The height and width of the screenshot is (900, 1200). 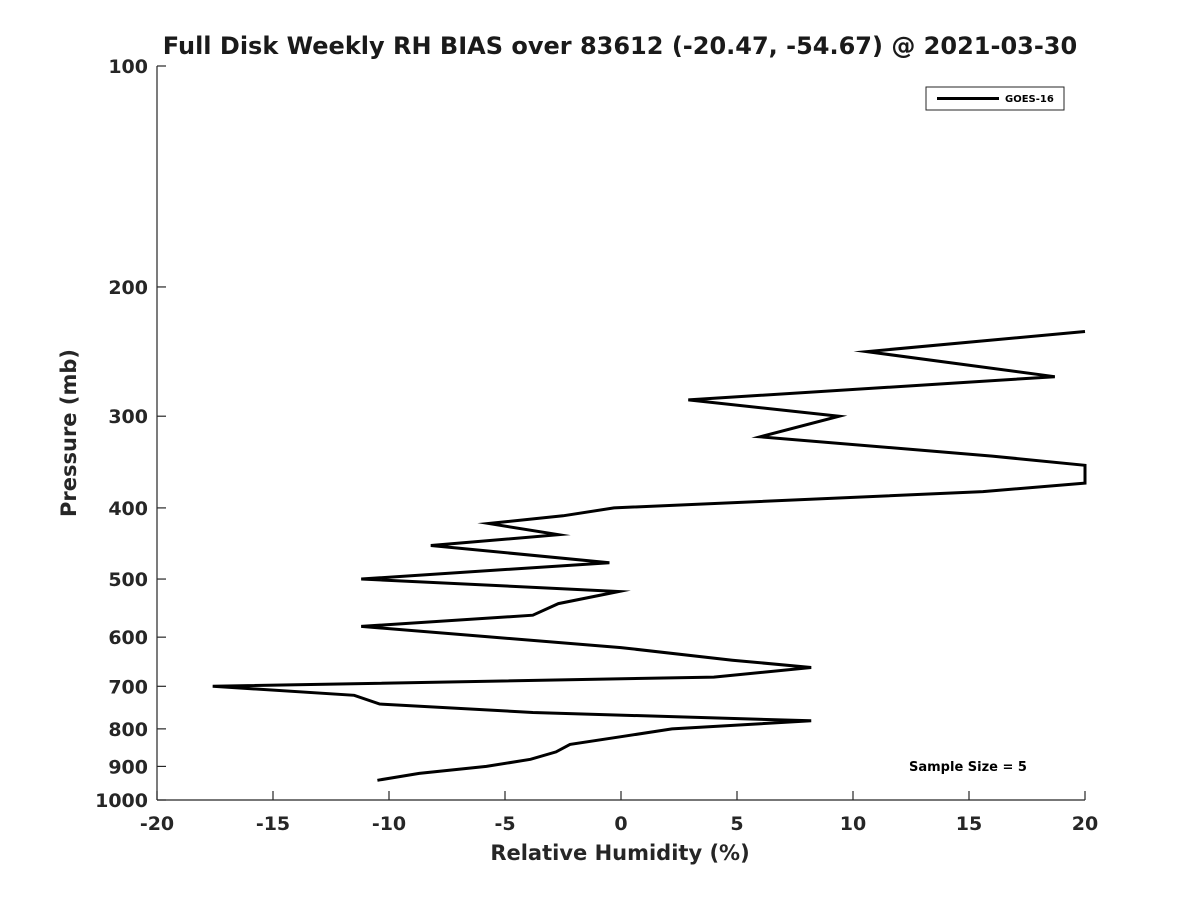 I want to click on x-axis-ticks: -20 -15 -10 -5 0 5 10 15 20, so click(x=619, y=813).